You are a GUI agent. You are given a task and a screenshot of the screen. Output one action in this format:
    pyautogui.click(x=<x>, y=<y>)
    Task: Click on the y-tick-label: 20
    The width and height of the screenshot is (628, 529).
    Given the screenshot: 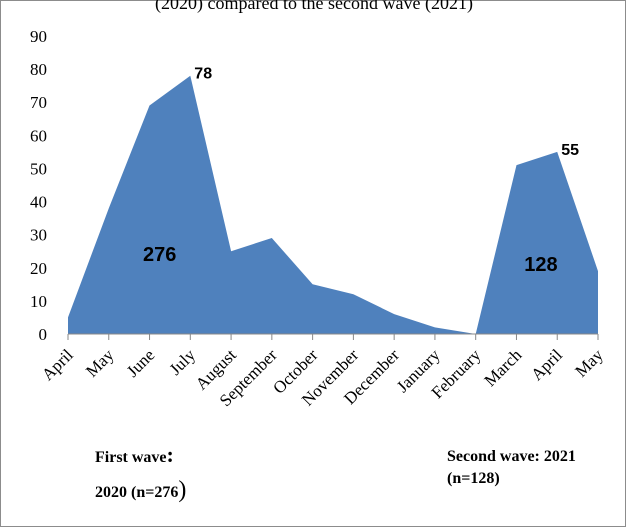 What is the action you would take?
    pyautogui.click(x=38, y=268)
    